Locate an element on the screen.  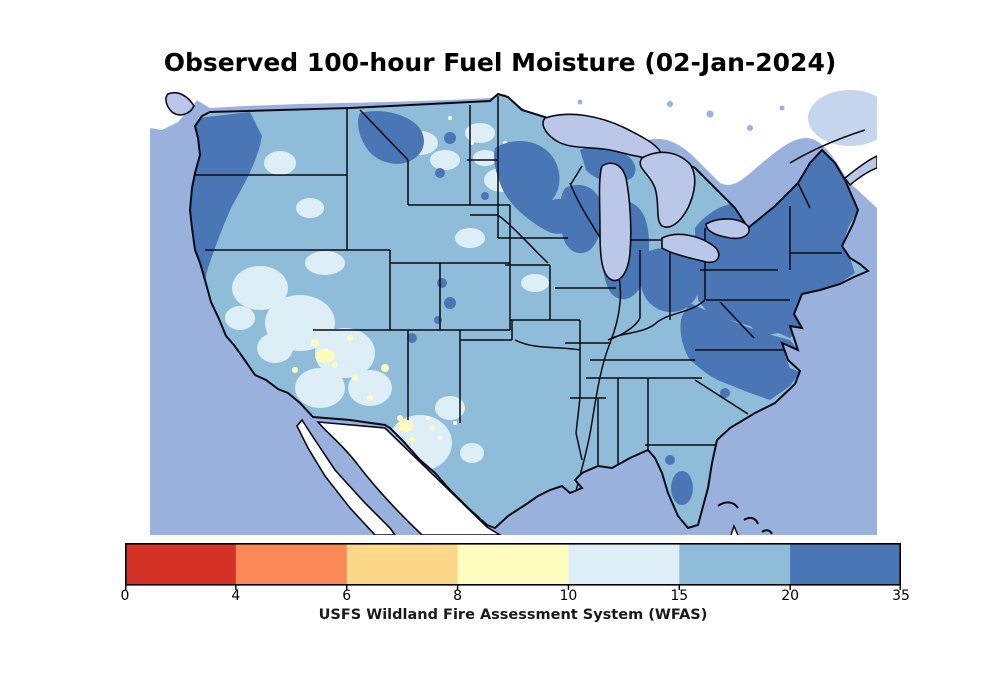
tick-label: 8 is located at coordinates (458, 596).